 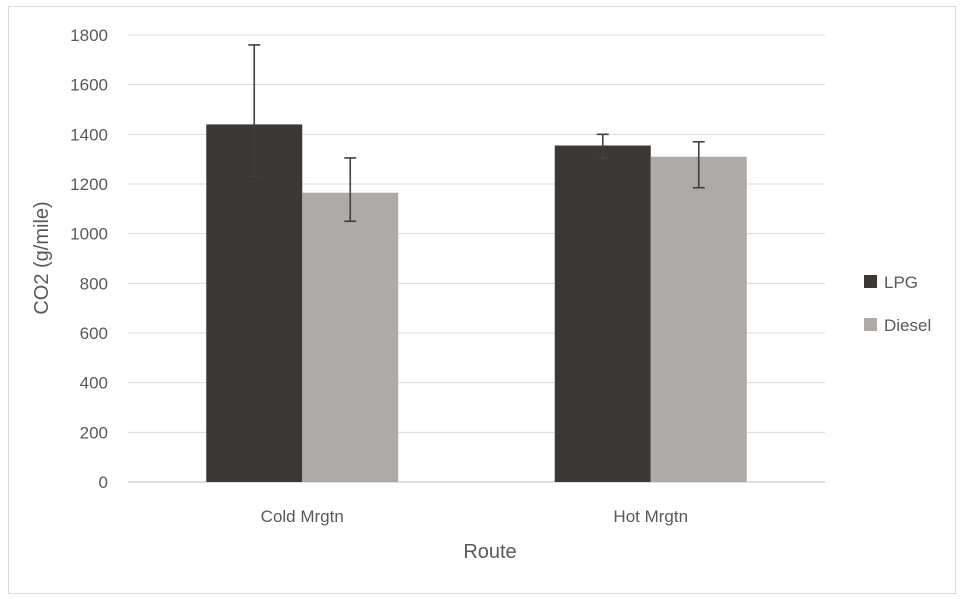 What do you see at coordinates (94, 383) in the screenshot?
I see `y-tick-label: 400` at bounding box center [94, 383].